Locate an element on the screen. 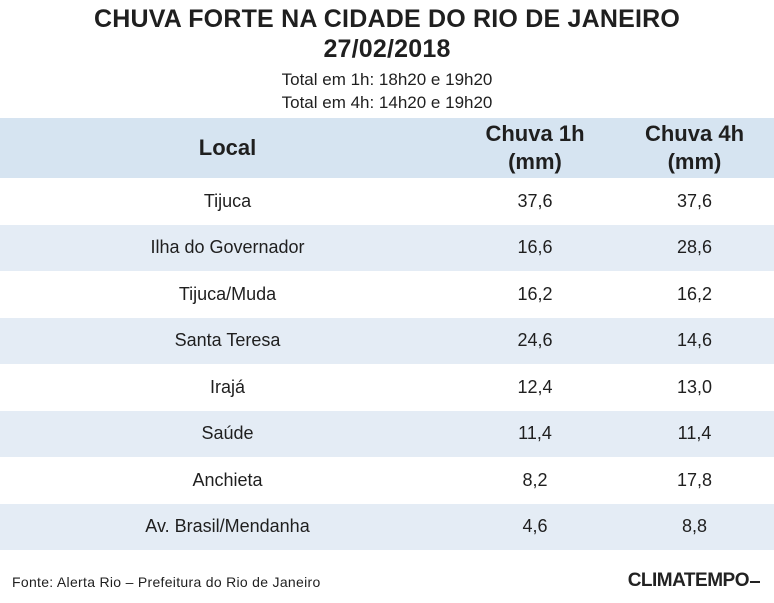 This screenshot has height=603, width=774. table-header: Local Chuva 1h (mm) Chuva 4h (mm) is located at coordinates (387, 148).